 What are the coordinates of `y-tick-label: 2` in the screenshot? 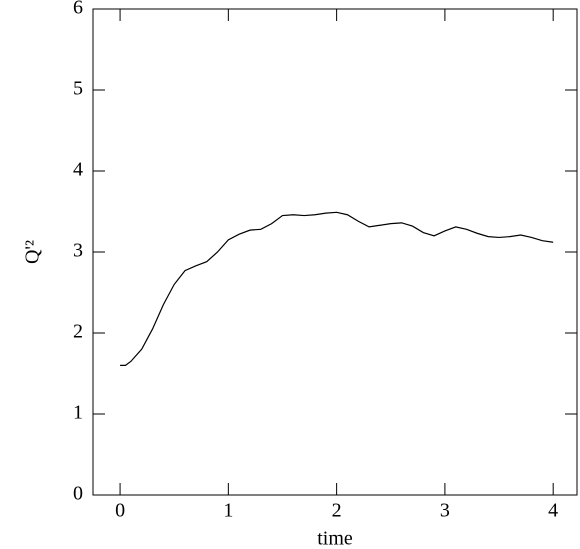 It's located at (78, 332).